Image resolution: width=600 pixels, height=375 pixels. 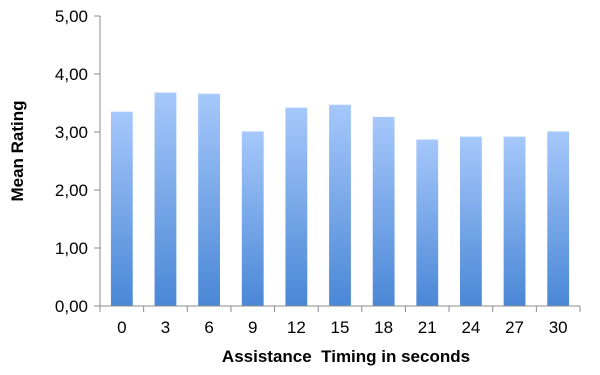 What do you see at coordinates (470, 327) in the screenshot?
I see `x-tick-label: 24` at bounding box center [470, 327].